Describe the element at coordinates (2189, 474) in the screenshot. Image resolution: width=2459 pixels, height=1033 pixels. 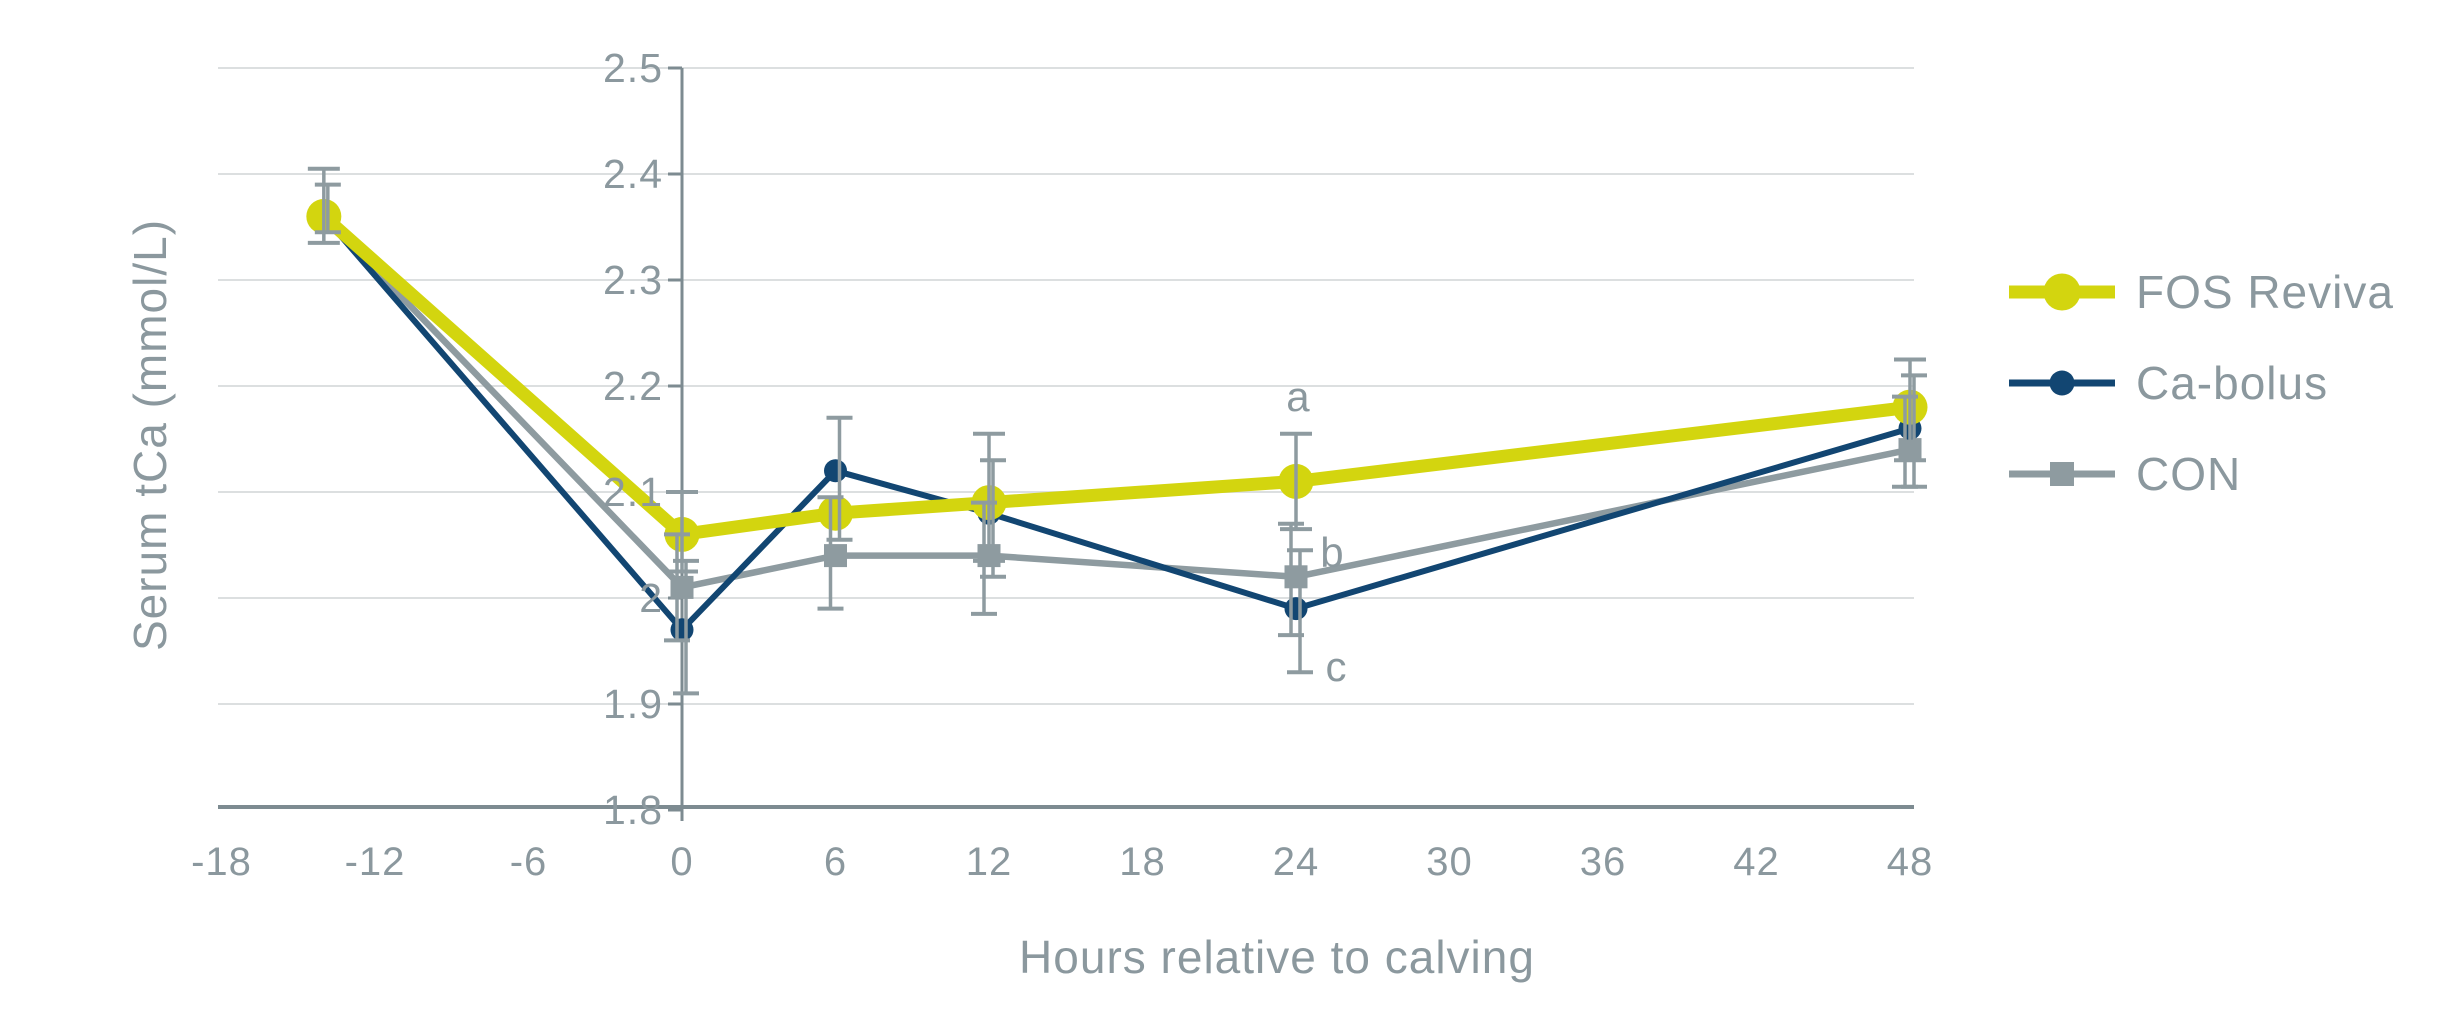
I see `legend-label: CON` at that location.